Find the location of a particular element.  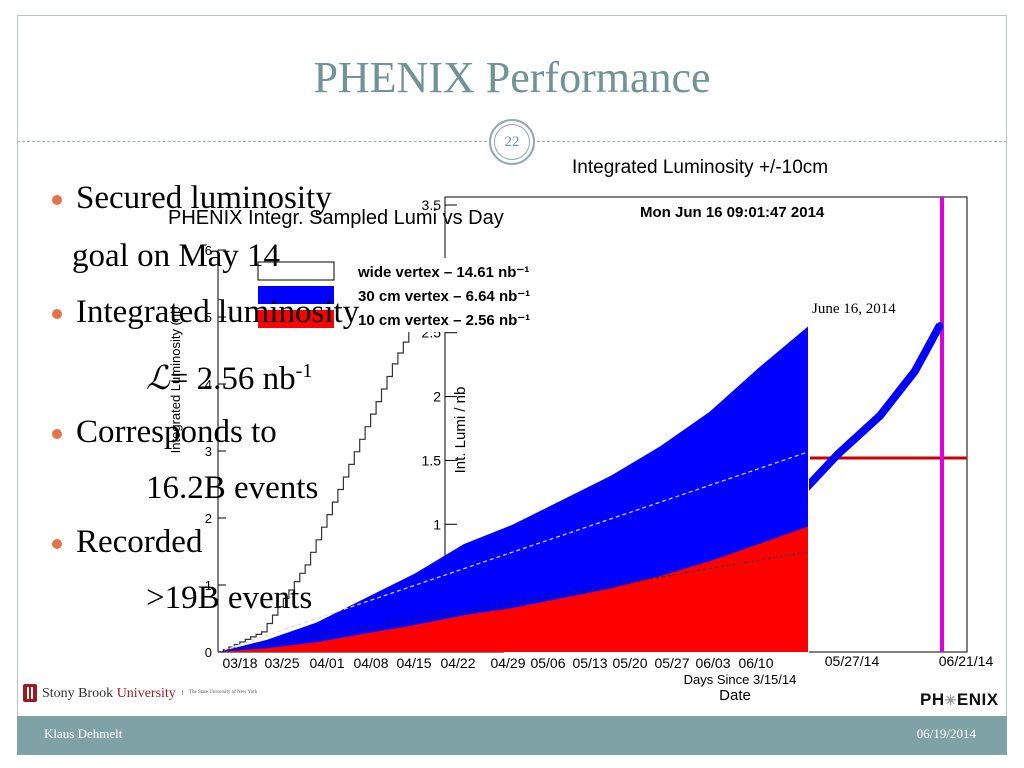

title-rule-right is located at coordinates (772, 141).